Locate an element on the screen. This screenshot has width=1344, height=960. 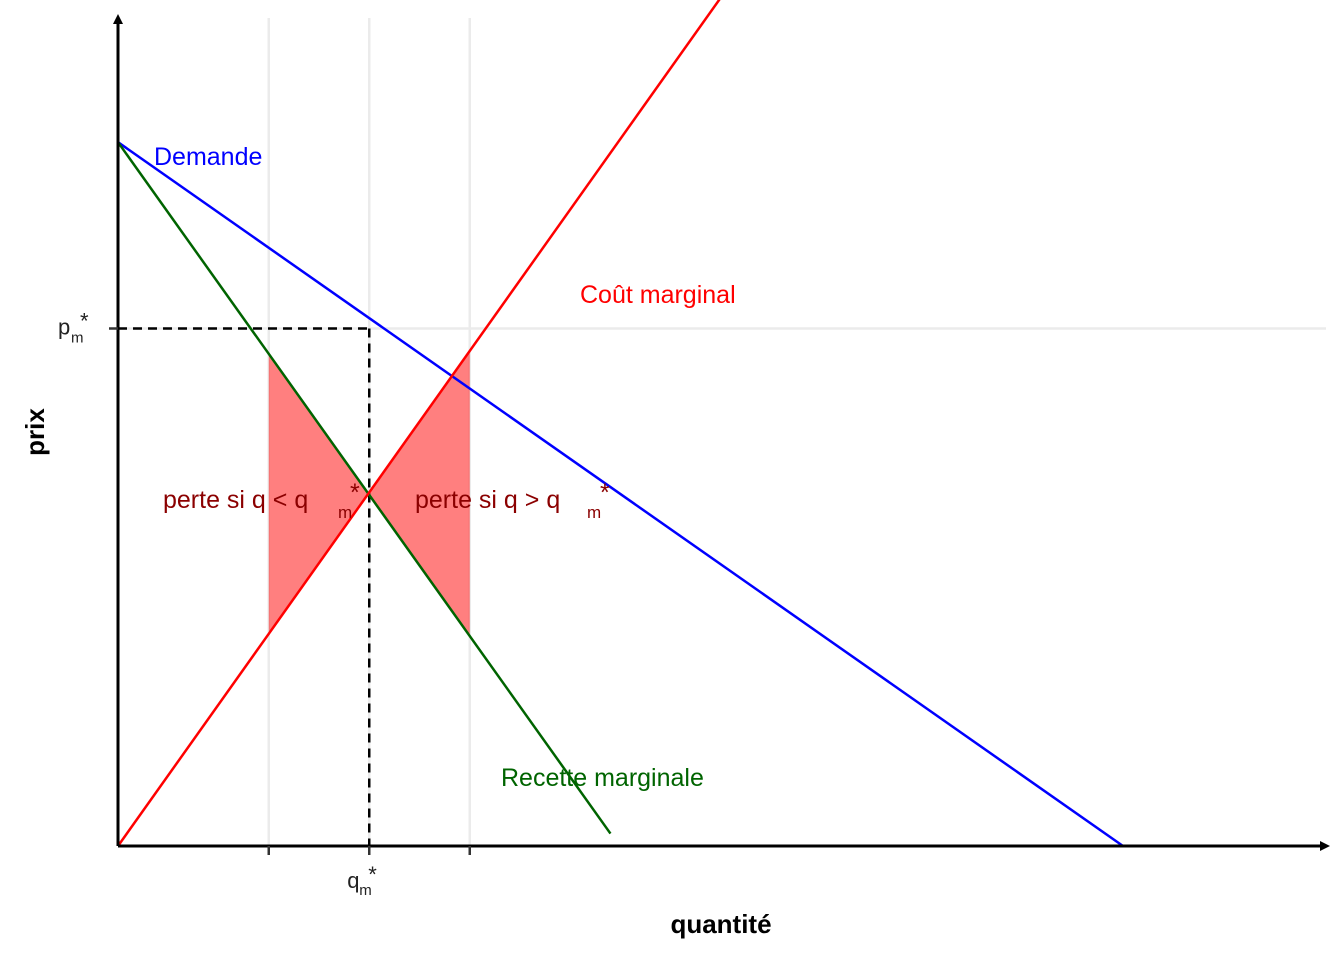
y-axis-title: prix is located at coordinates (35, 432).